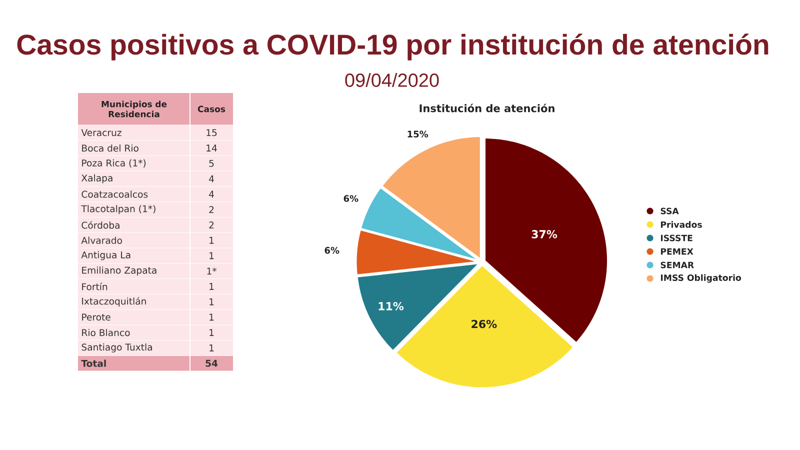 The height and width of the screenshot is (450, 800). What do you see at coordinates (212, 271) in the screenshot?
I see `data-label: 1*` at bounding box center [212, 271].